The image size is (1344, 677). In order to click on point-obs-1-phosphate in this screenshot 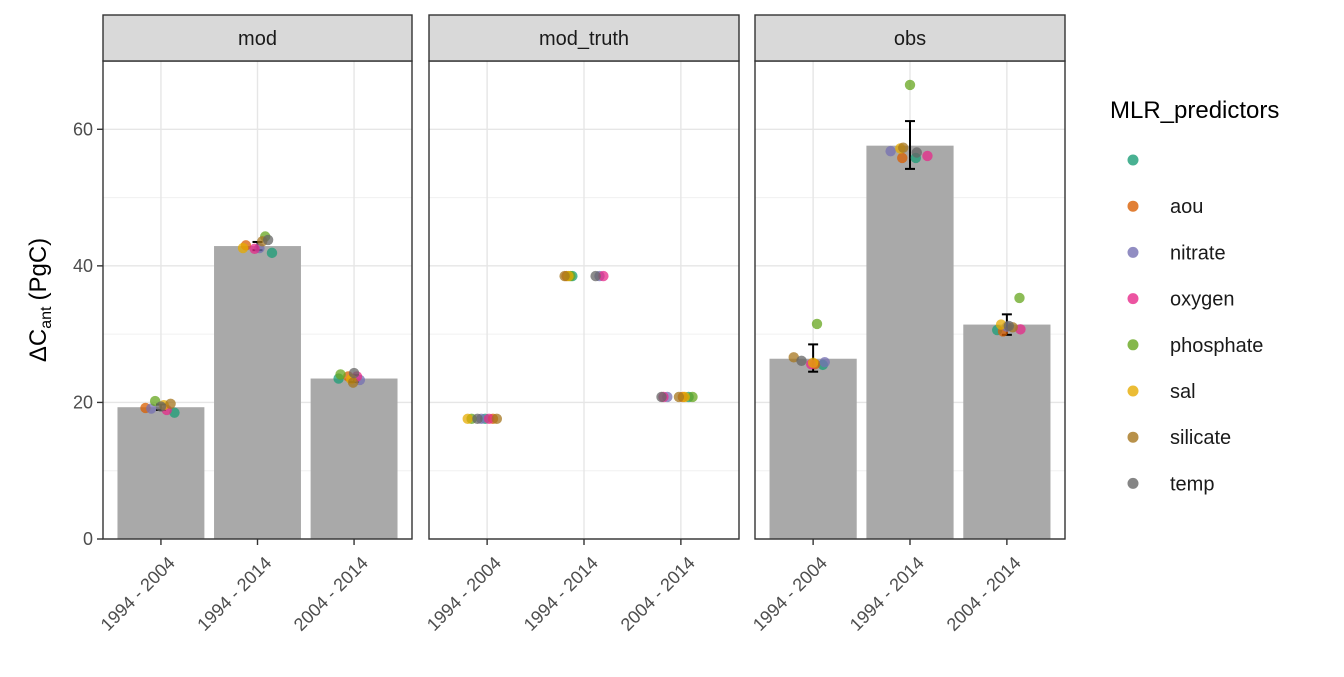, I will do `click(910, 85)`.